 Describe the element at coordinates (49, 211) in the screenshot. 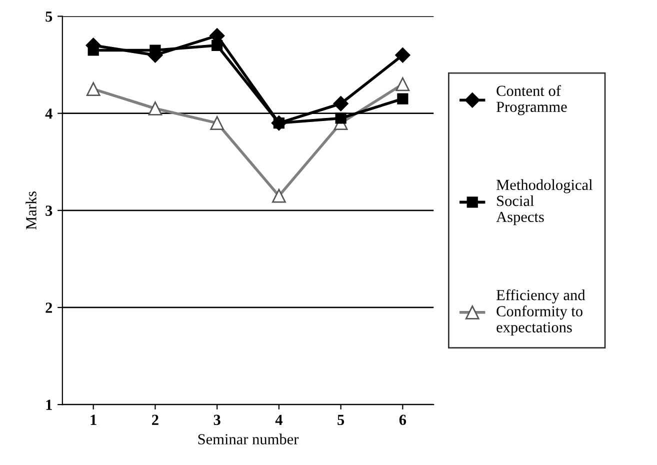

I see `y-tick-label: 3` at that location.